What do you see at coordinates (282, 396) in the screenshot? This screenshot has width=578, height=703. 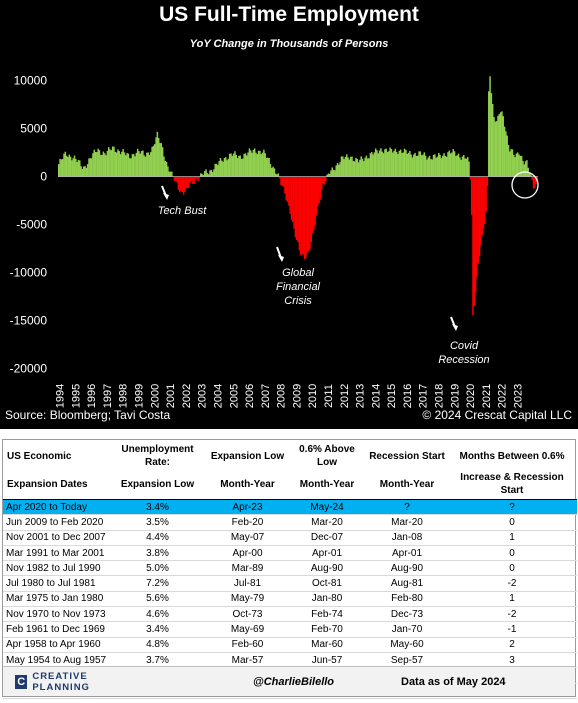 I see `x-tick-label: 2008` at bounding box center [282, 396].